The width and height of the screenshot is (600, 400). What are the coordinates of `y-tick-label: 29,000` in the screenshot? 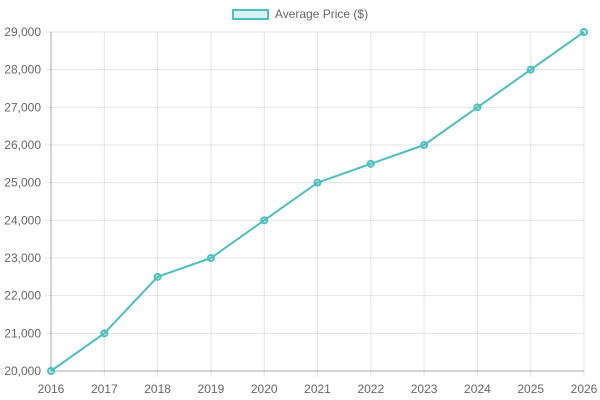 It's located at (22, 32).